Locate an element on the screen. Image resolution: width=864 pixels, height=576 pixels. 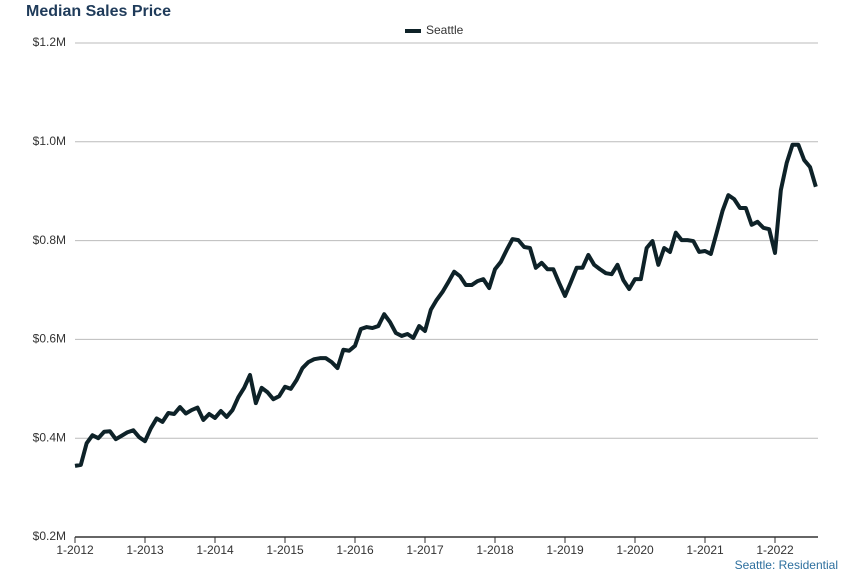
x-tick-label: 1-2021 is located at coordinates (705, 550).